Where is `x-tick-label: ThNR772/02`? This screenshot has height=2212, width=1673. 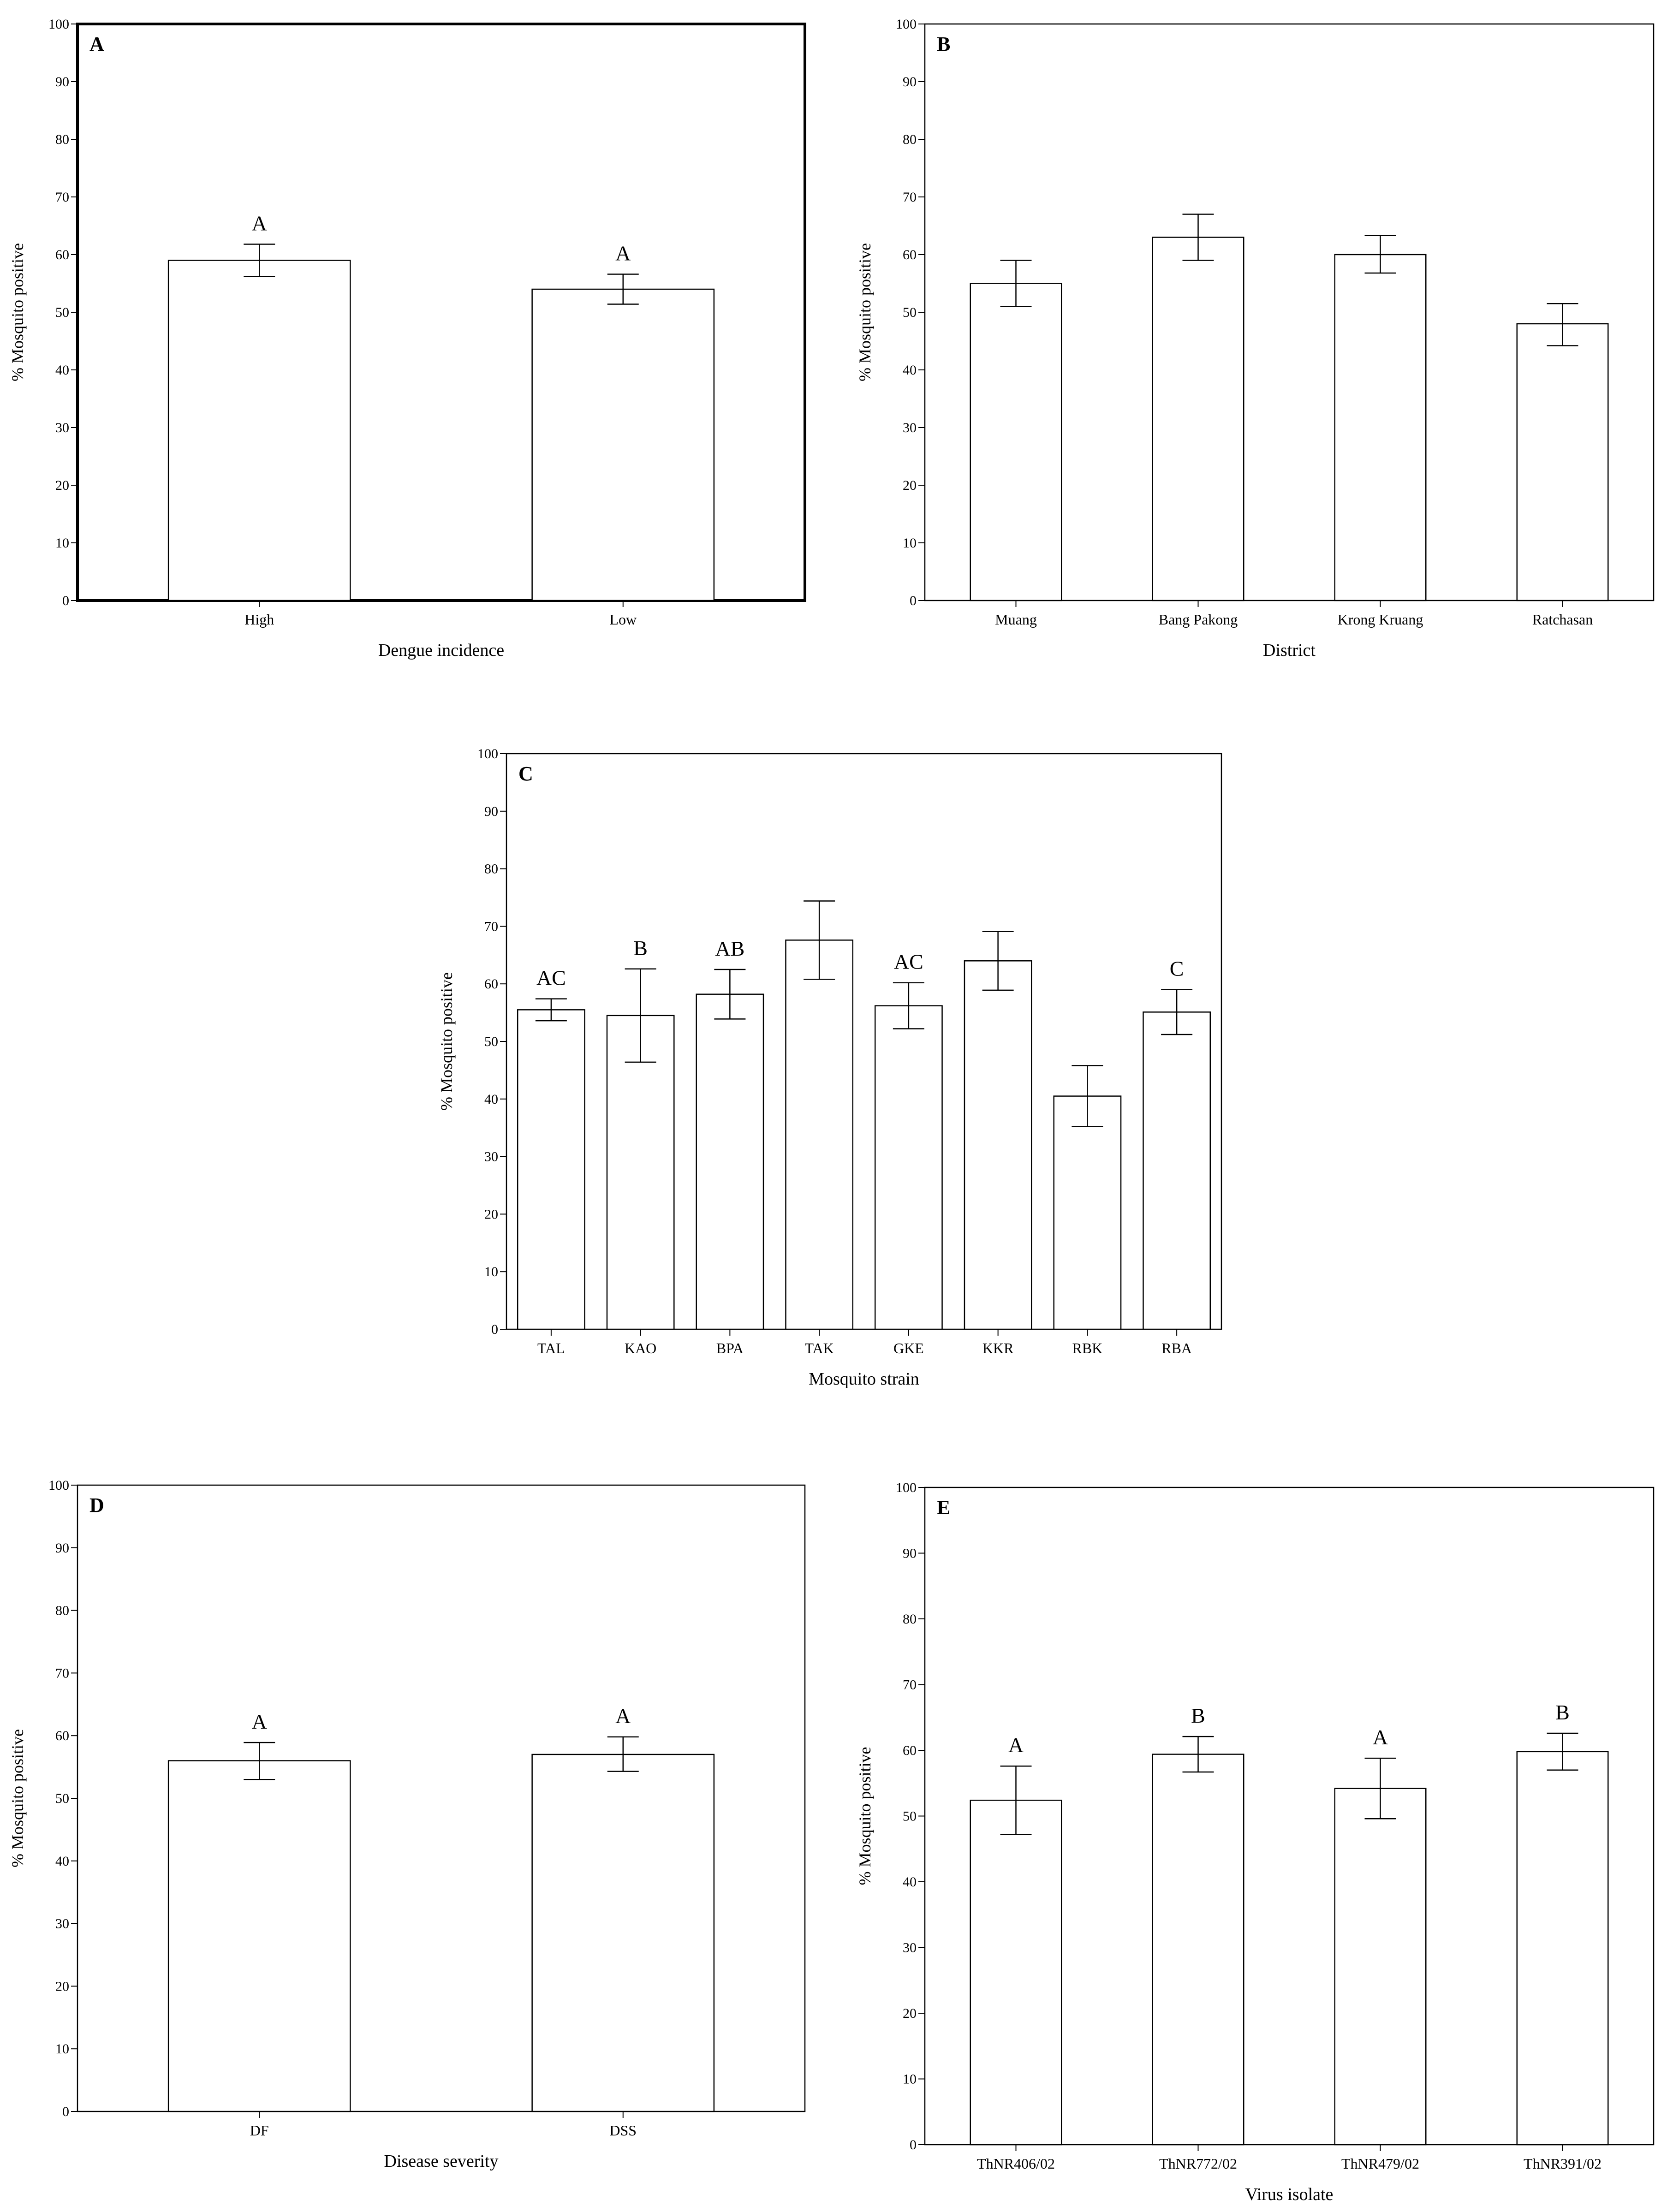 x-tick-label: ThNR772/02 is located at coordinates (1198, 2163).